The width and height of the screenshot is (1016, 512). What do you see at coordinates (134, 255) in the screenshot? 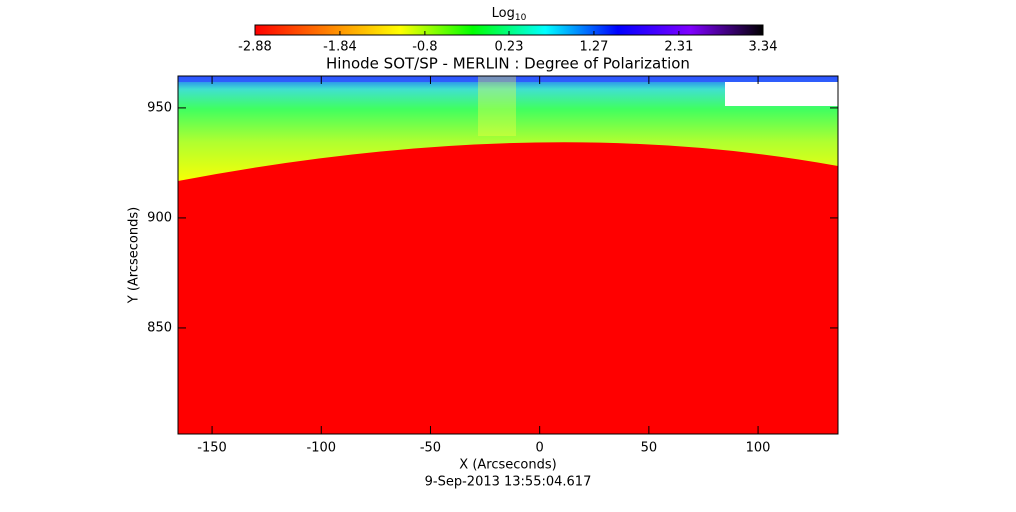
I see `y-axis-label: Y (Arcseconds)` at bounding box center [134, 255].